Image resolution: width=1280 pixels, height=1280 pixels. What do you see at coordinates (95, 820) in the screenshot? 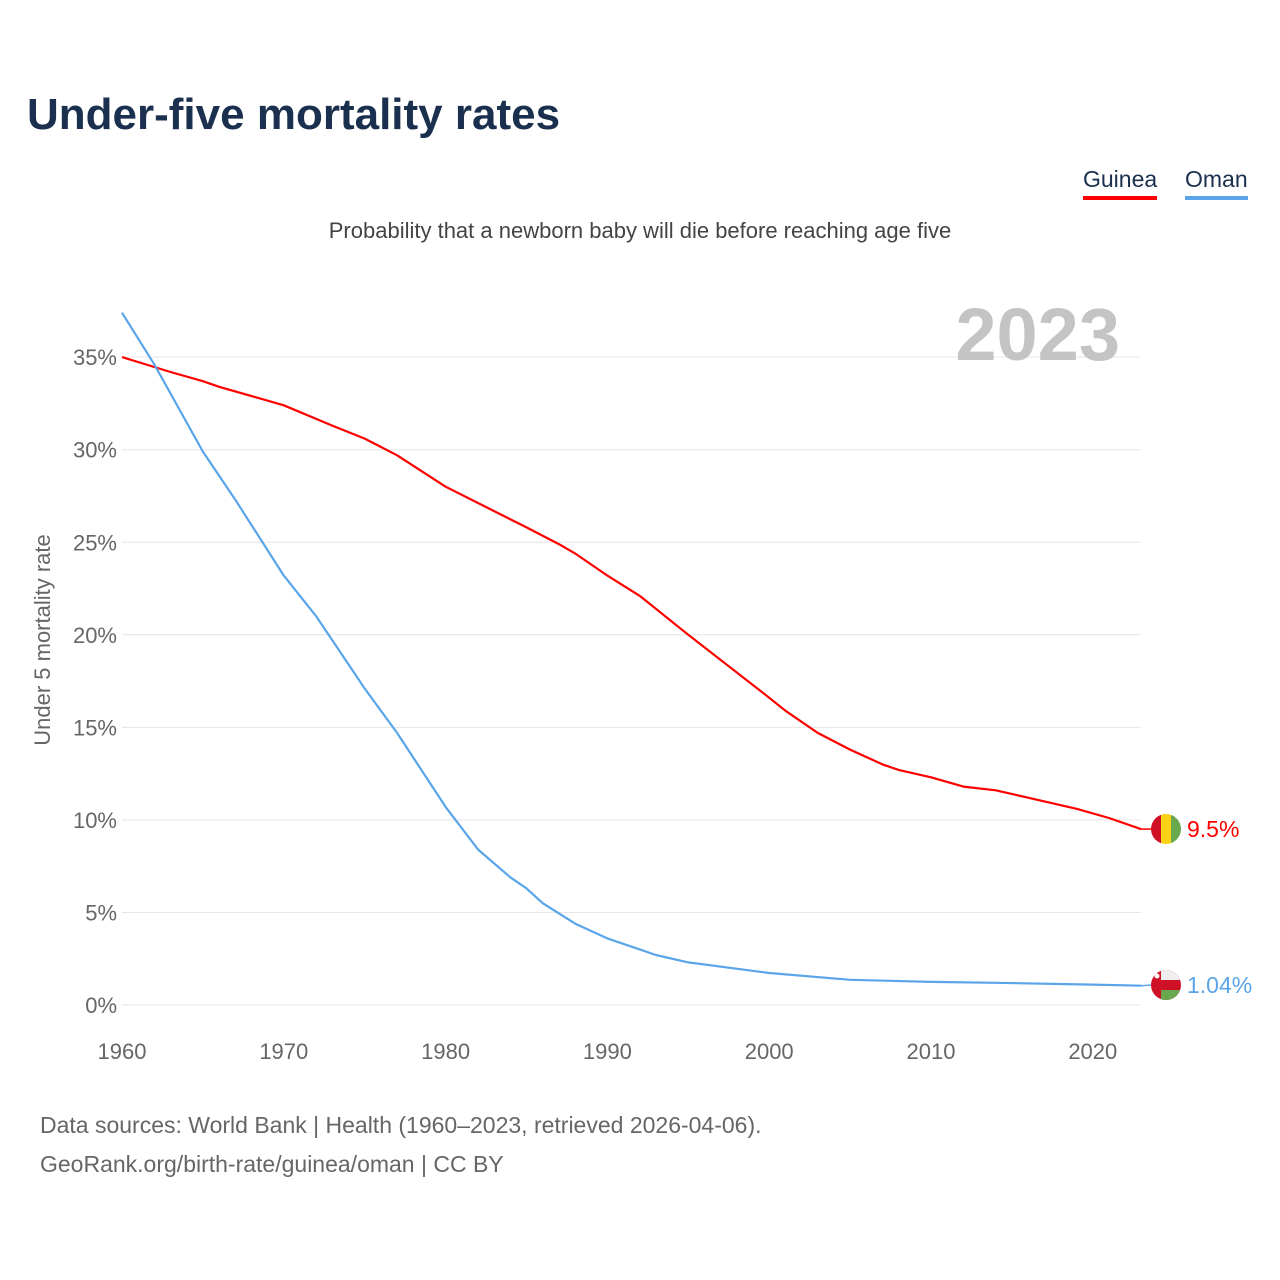
I see `y-tick-label: 10%` at bounding box center [95, 820].